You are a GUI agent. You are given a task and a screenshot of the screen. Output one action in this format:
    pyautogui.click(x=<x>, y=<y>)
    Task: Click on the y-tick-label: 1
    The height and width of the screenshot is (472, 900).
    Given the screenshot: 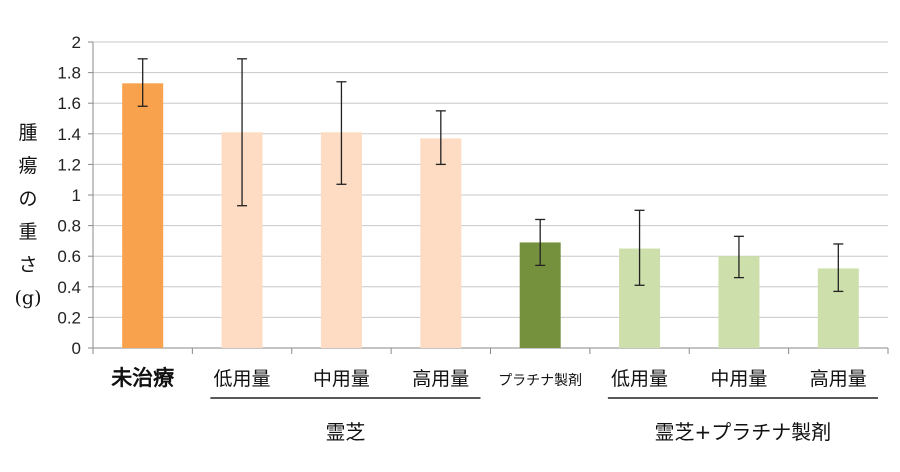 What is the action you would take?
    pyautogui.click(x=76, y=195)
    